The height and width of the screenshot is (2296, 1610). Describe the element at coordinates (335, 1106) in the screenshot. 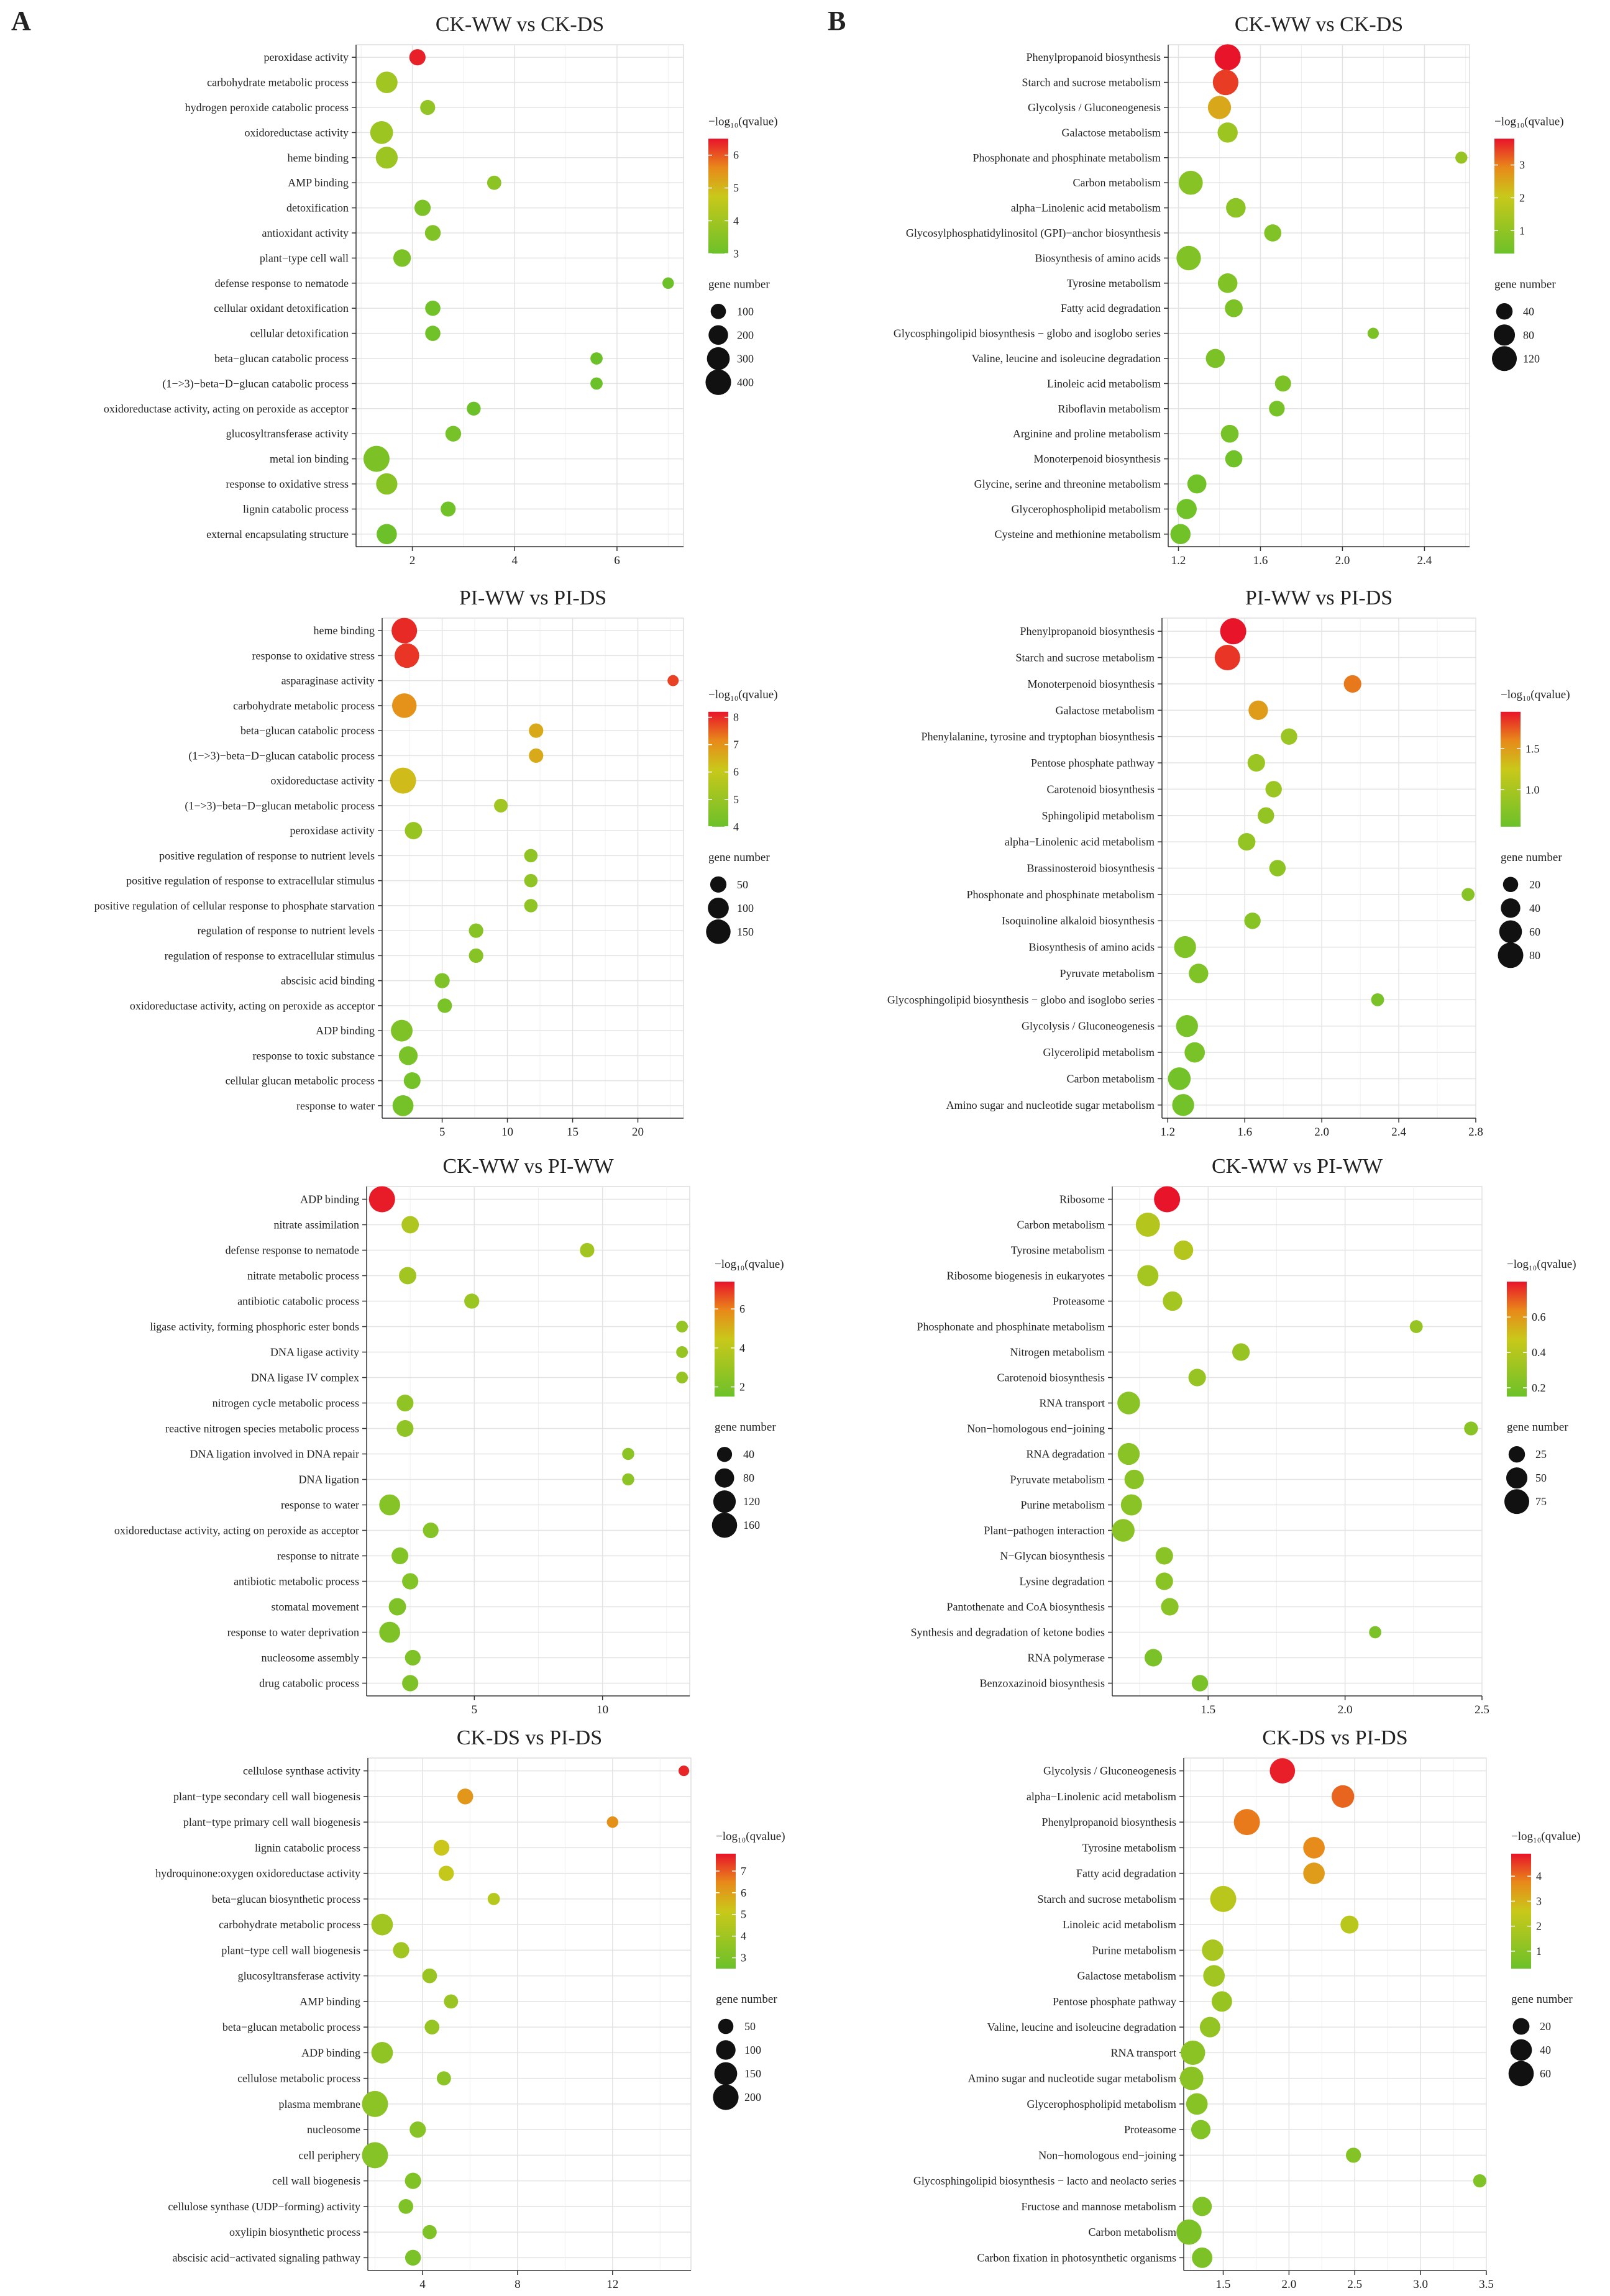

I see `y-tick-label: response to water` at that location.